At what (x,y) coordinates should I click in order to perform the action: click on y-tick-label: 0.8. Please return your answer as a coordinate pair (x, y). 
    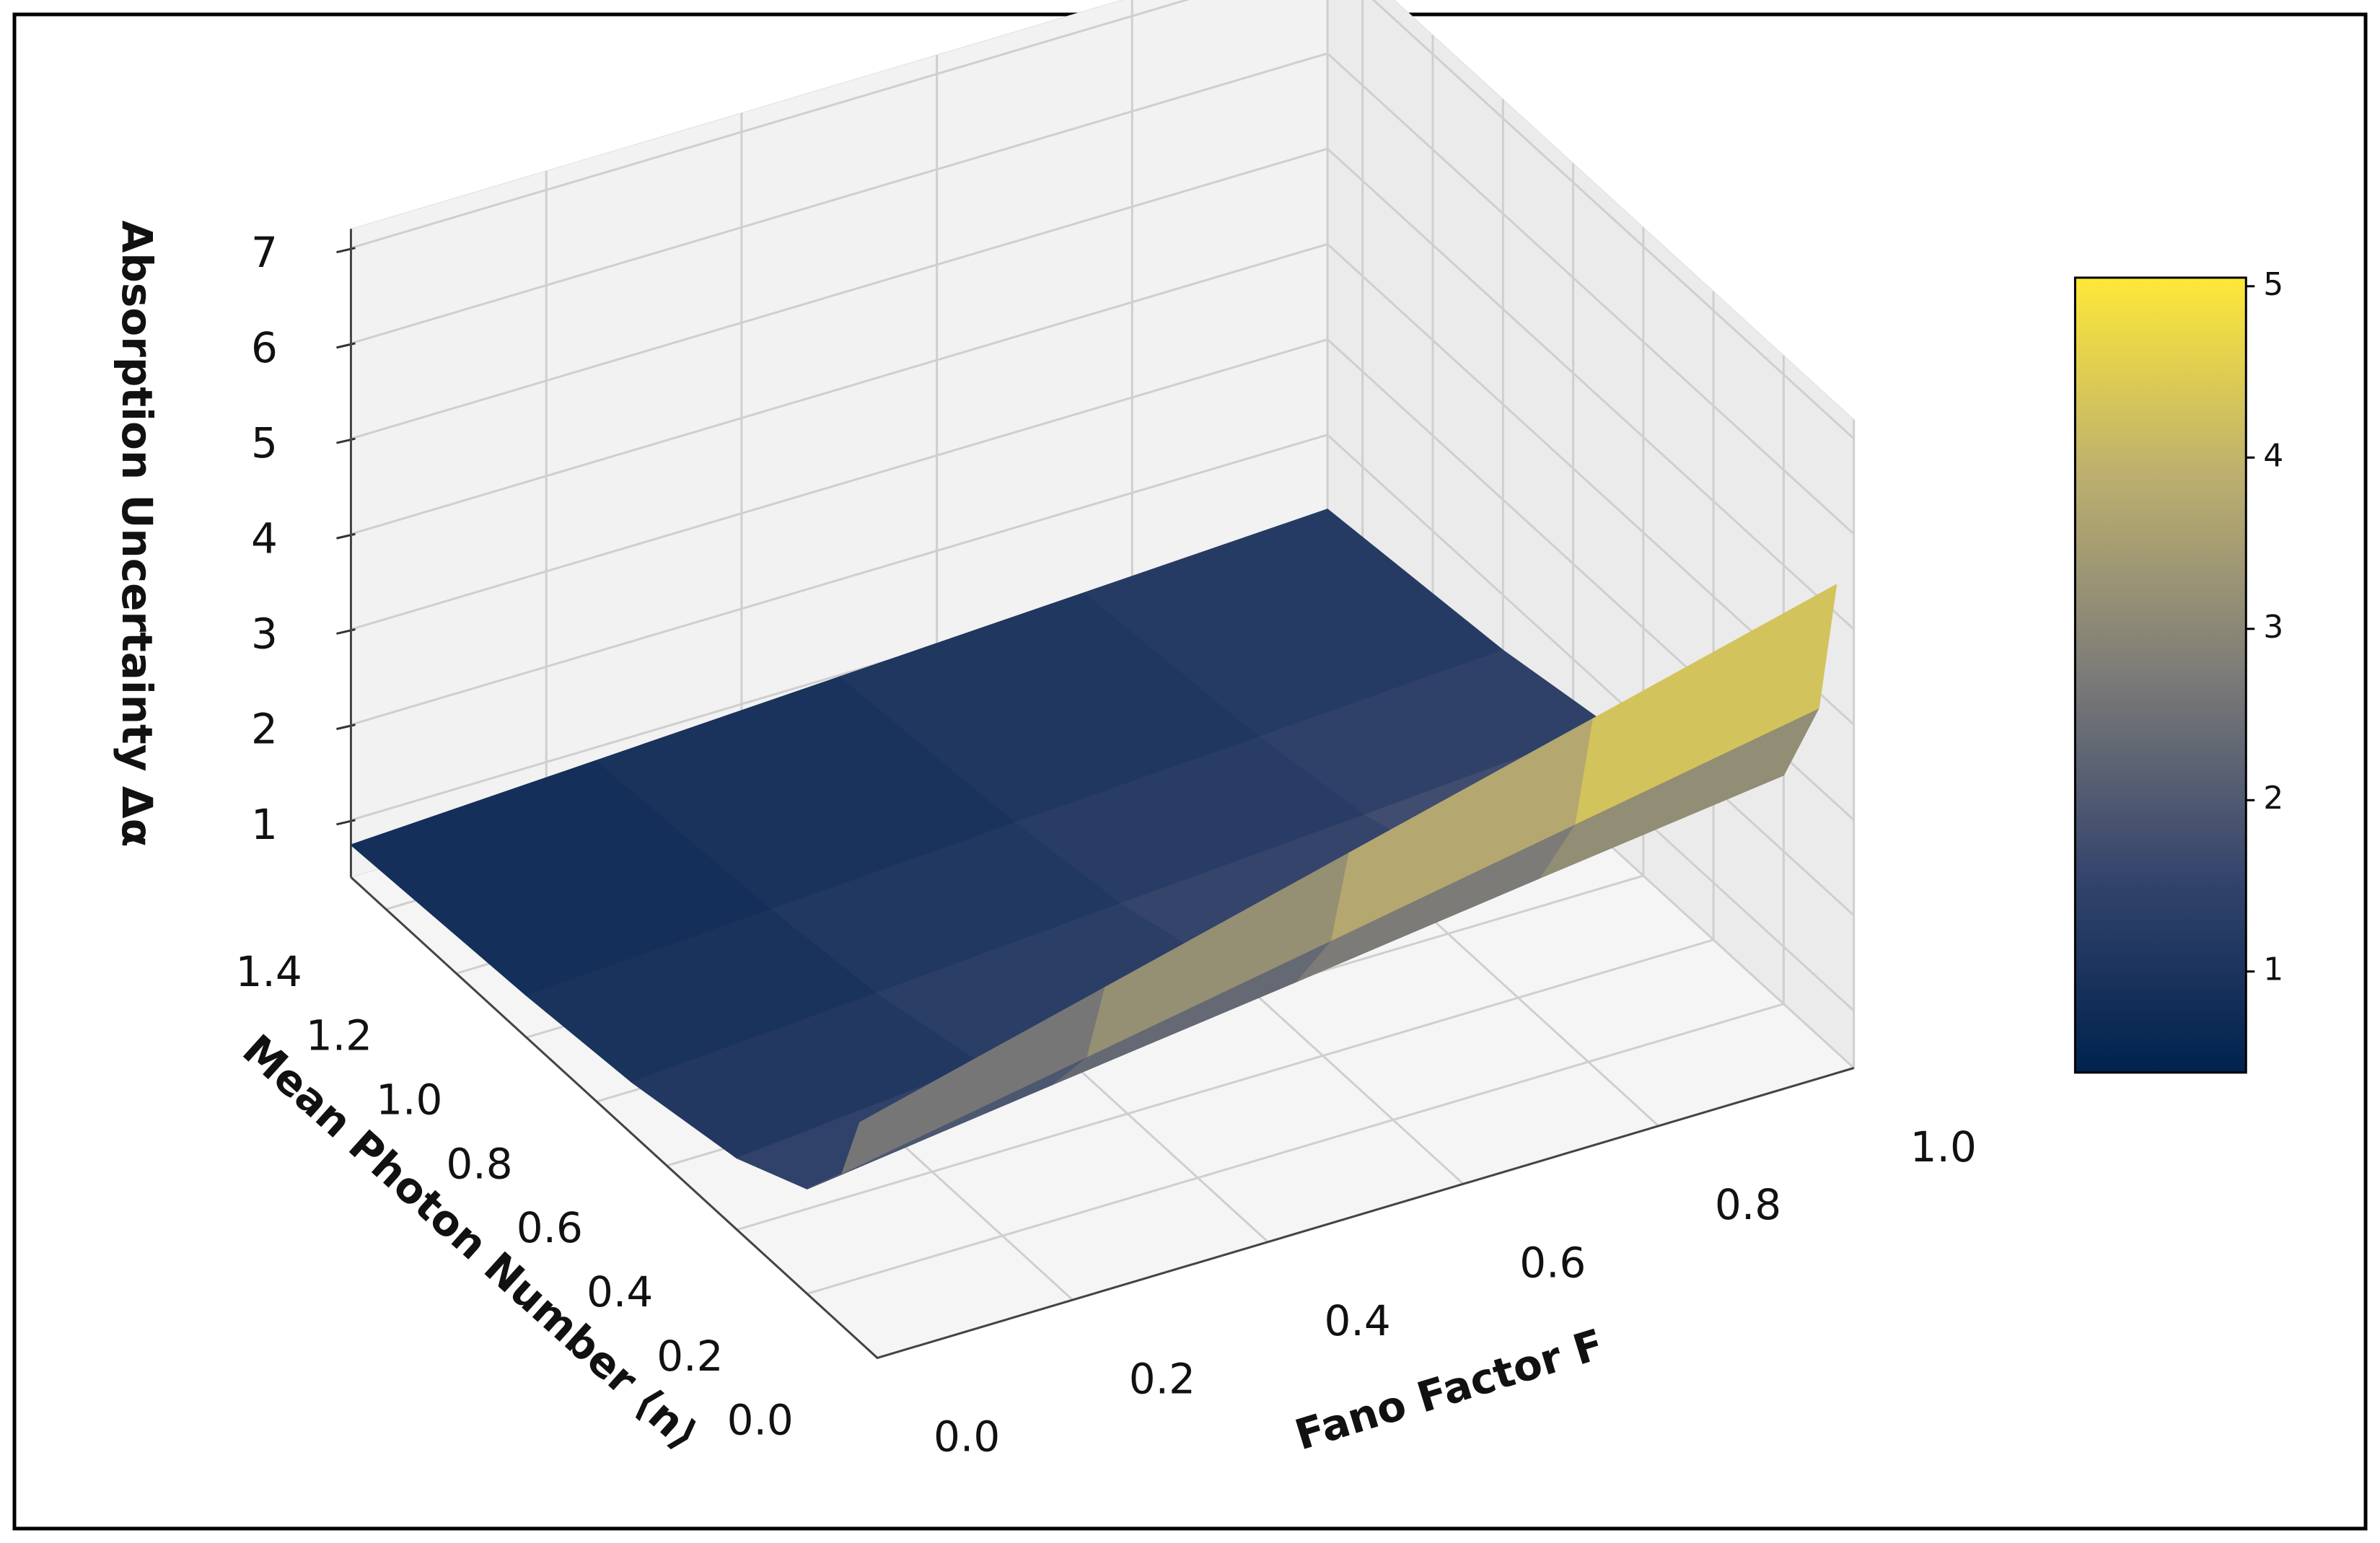
    Looking at the image, I should click on (479, 1163).